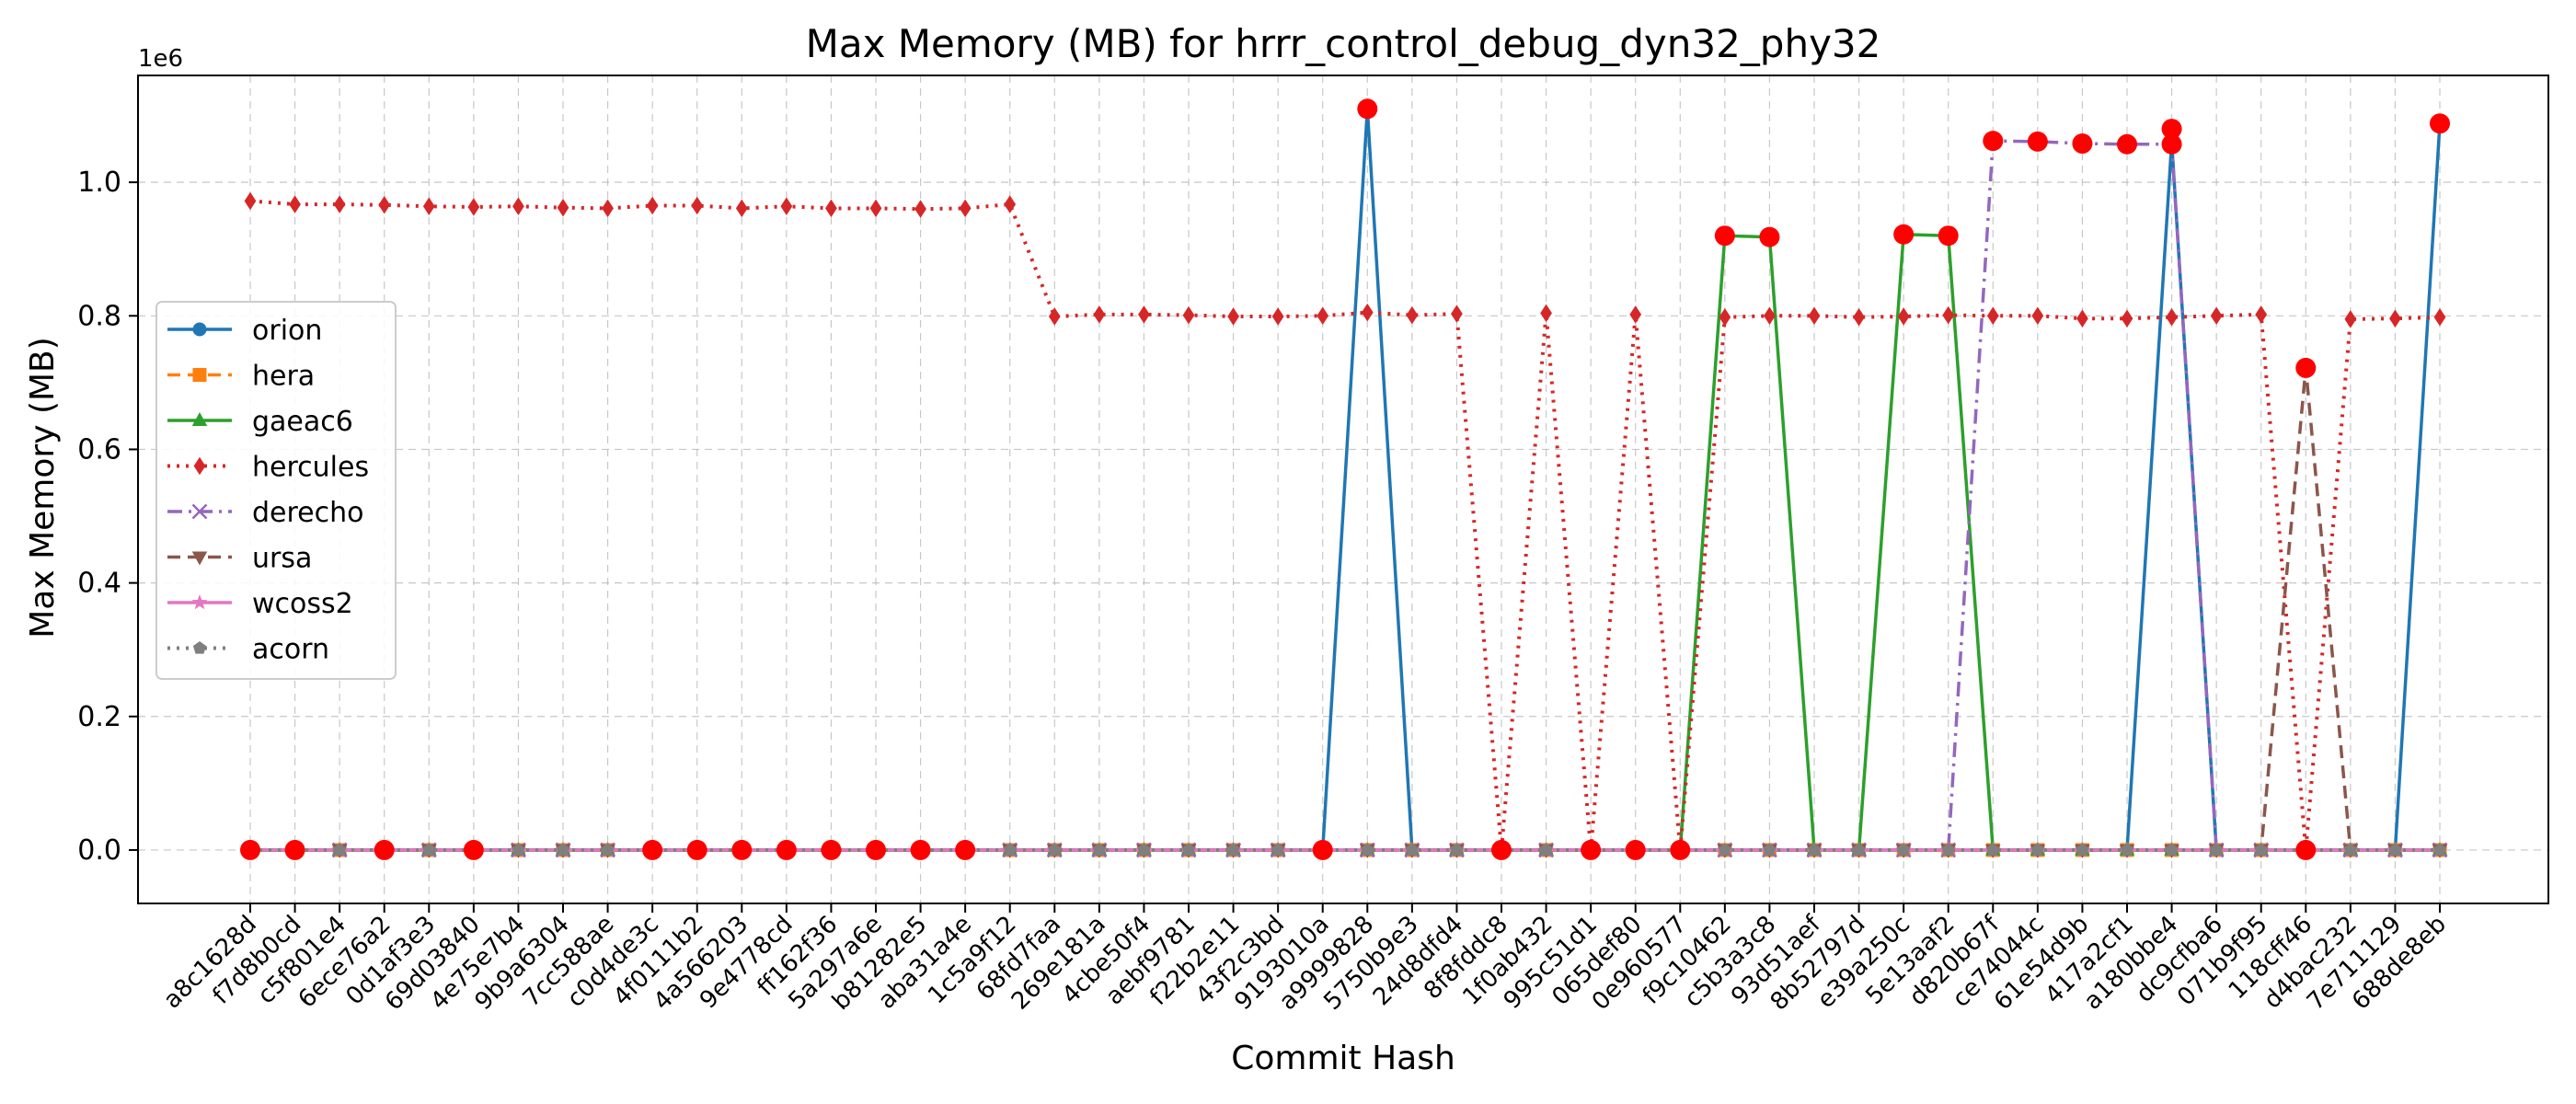 The image size is (2576, 1104). I want to click on y-tick-label: 0.8, so click(99, 316).